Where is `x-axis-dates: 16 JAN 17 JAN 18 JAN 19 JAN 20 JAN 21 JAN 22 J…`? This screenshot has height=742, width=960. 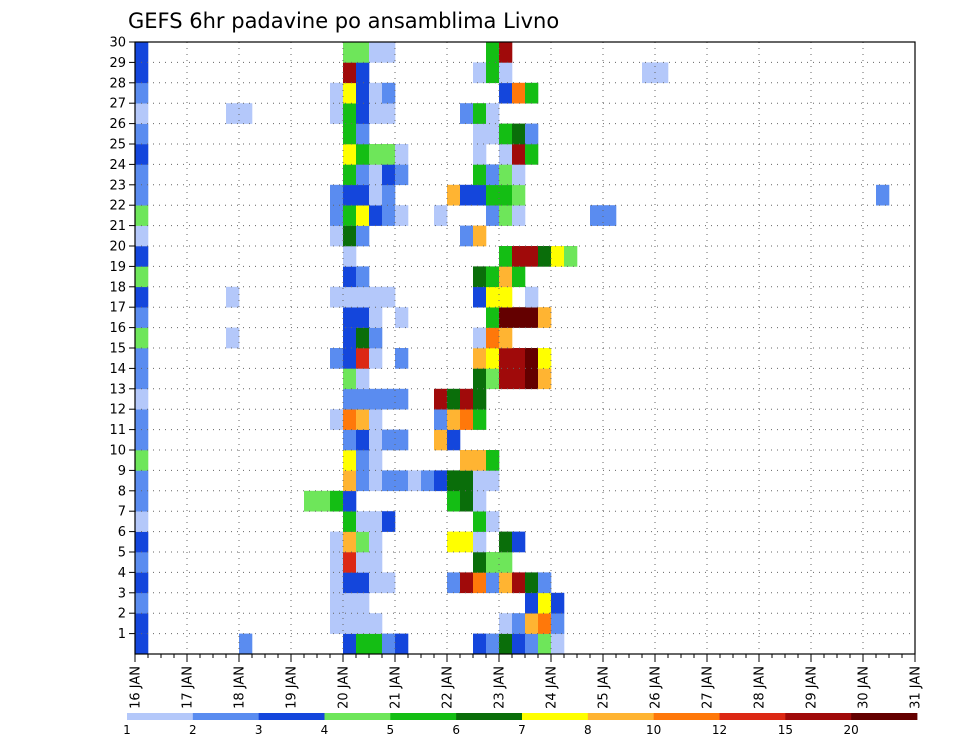 x-axis-dates: 16 JAN 17 JAN 18 JAN 19 JAN 20 JAN 21 JAN 22 J… is located at coordinates (526, 681).